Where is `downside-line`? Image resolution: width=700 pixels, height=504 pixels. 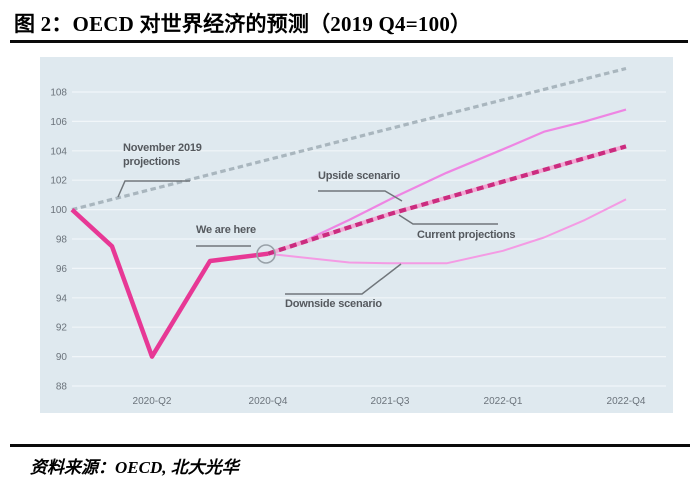 downside-line is located at coordinates (447, 231).